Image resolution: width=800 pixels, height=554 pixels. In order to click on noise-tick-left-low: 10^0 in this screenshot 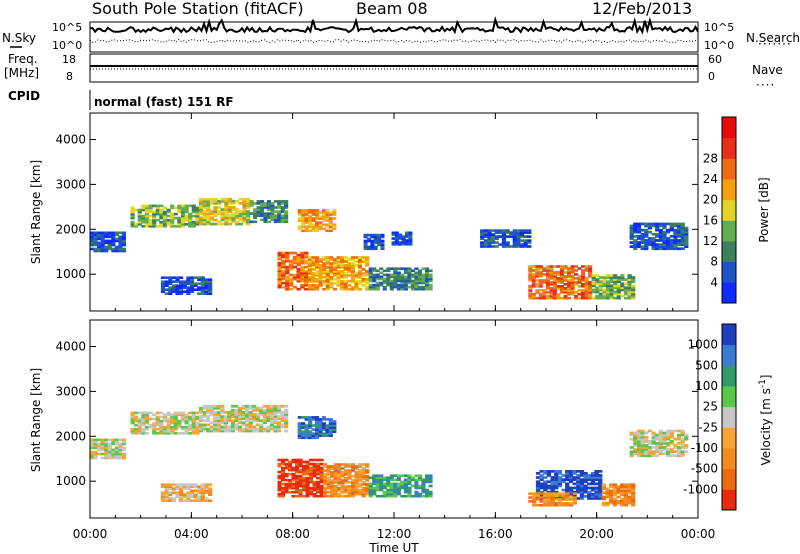, I will do `click(67, 45)`.